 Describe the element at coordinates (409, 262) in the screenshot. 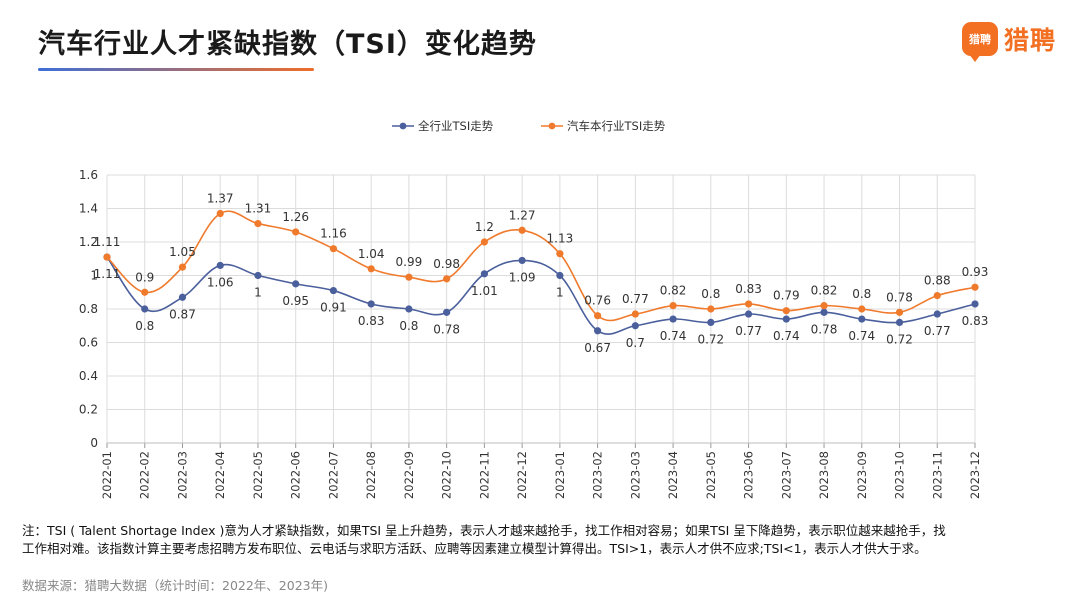

I see `data-label: 0.99` at that location.